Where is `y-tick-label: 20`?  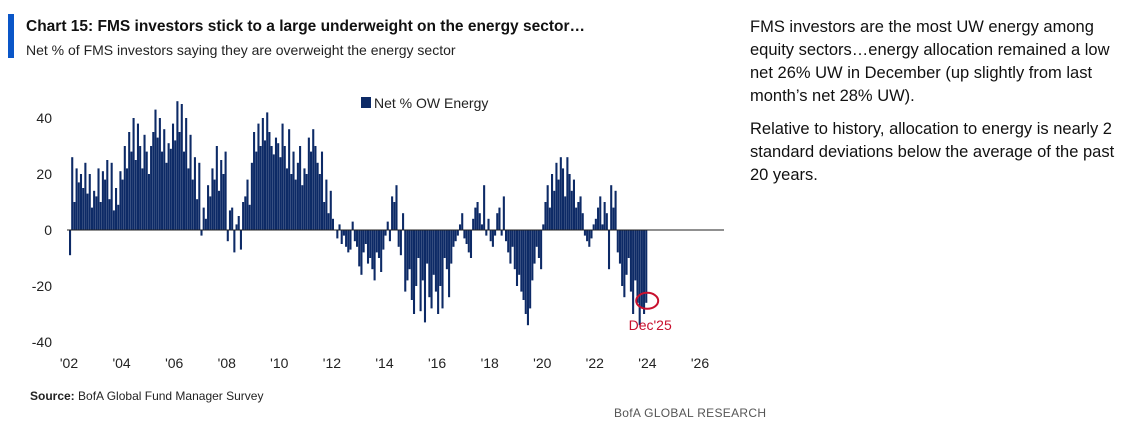
y-tick-label: 20 is located at coordinates (44, 174).